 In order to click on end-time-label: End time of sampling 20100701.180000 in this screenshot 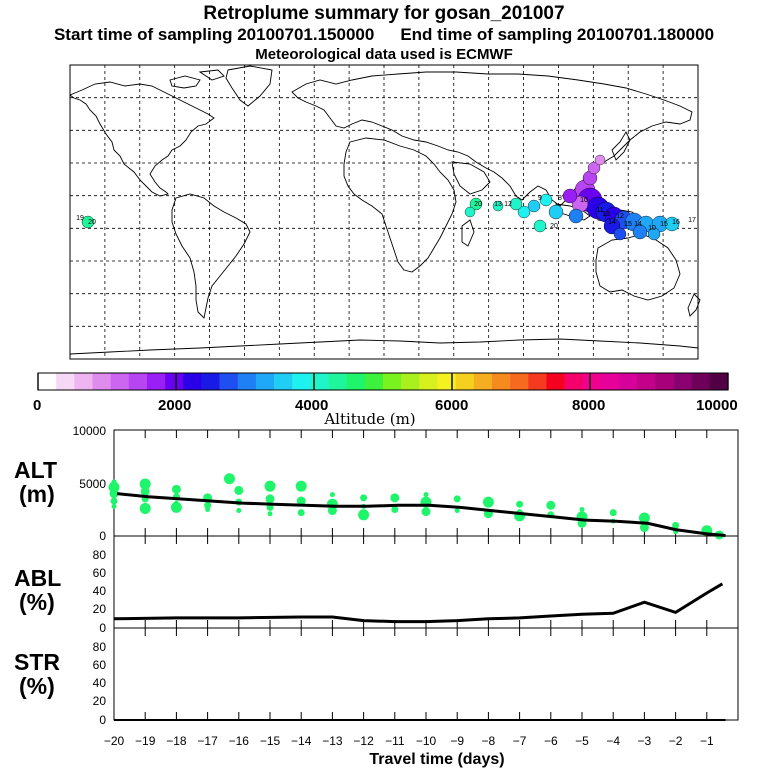, I will do `click(557, 34)`.